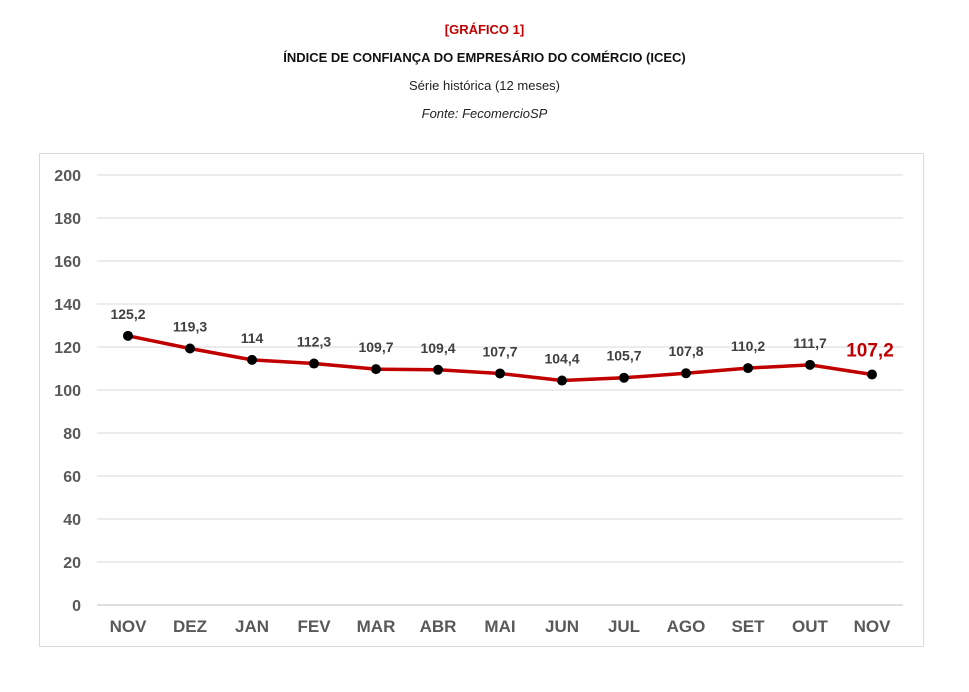  Describe the element at coordinates (810, 626) in the screenshot. I see `x-tick-label: OUT` at that location.